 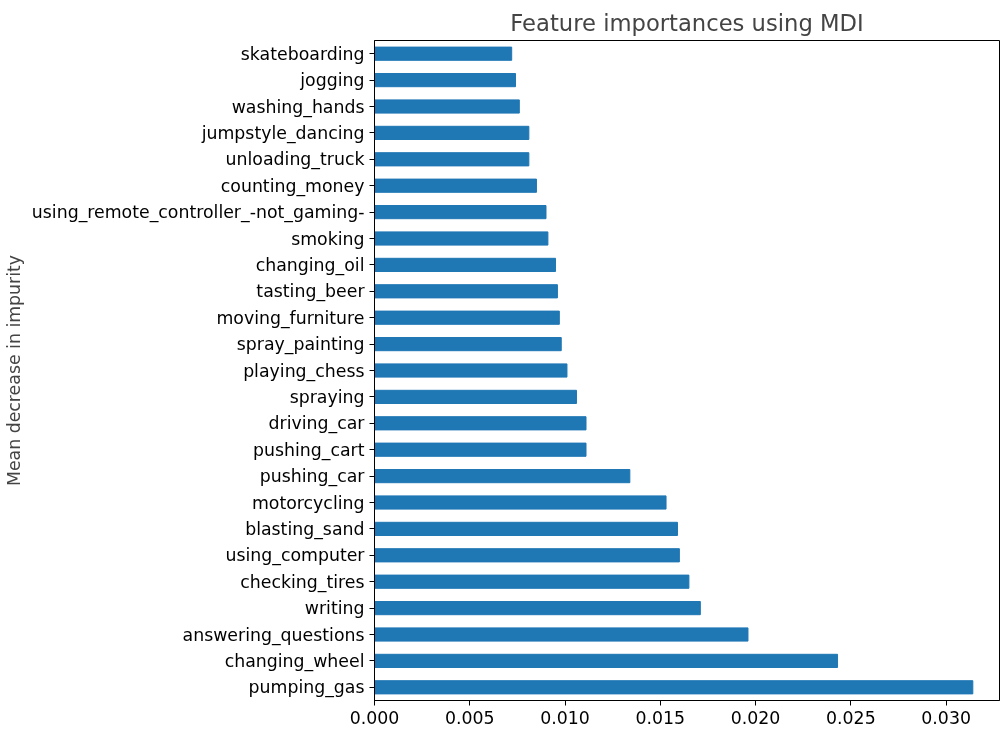 I want to click on y-tick-label: jumpstyle_dancing, so click(x=282, y=133).